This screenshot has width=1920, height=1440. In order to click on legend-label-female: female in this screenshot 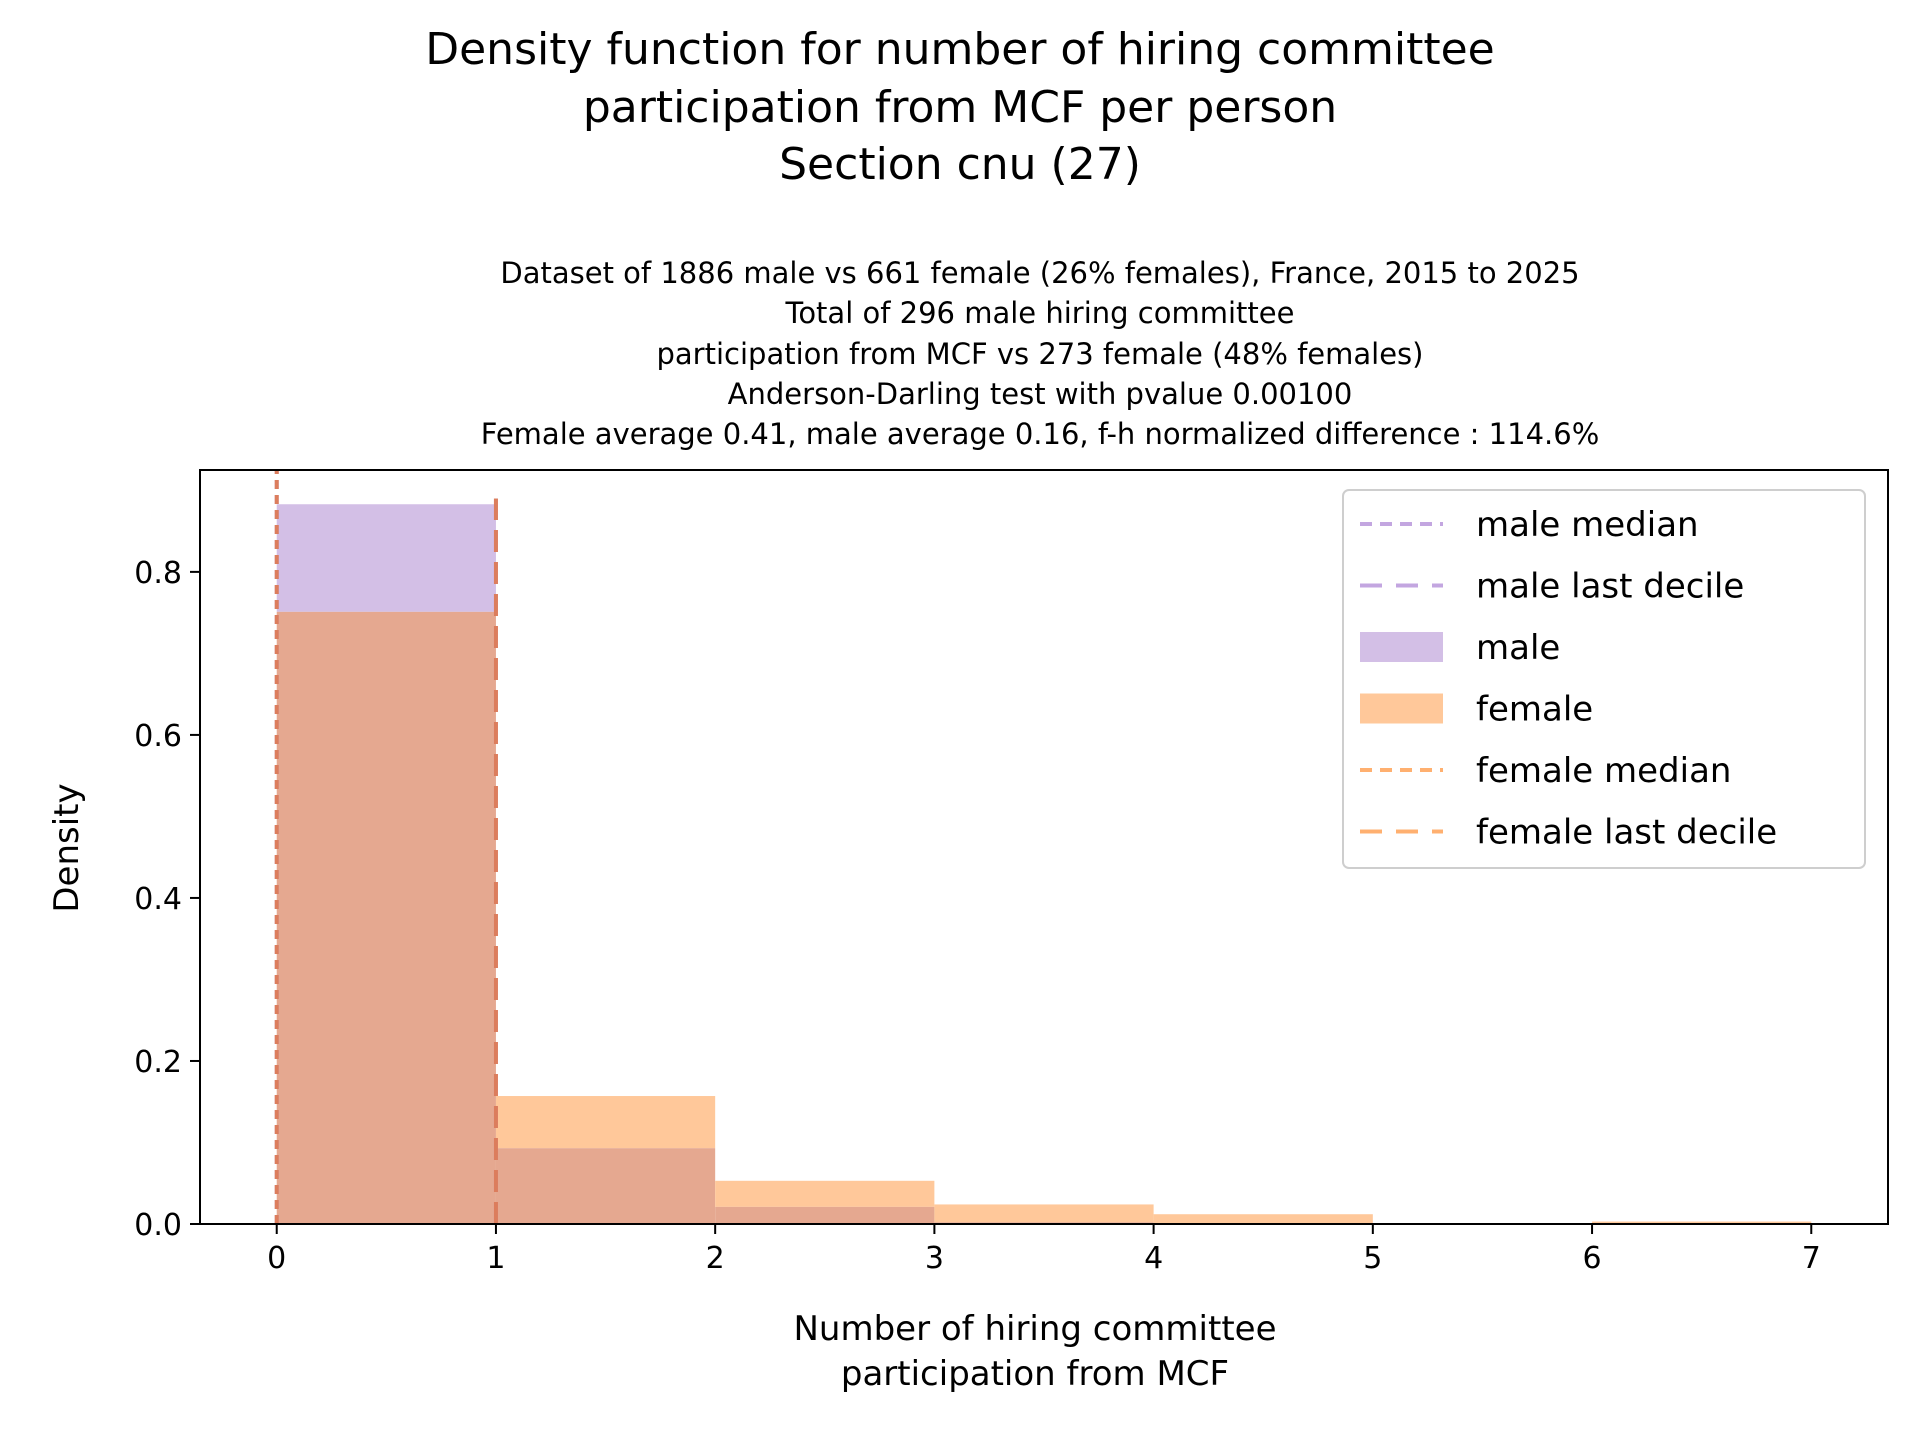, I will do `click(1534, 710)`.